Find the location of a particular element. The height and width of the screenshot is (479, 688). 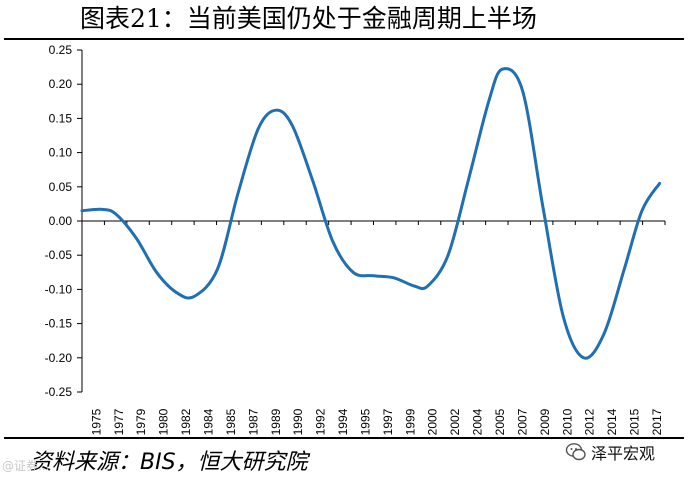

x-tick-label: 1997 is located at coordinates (388, 421).